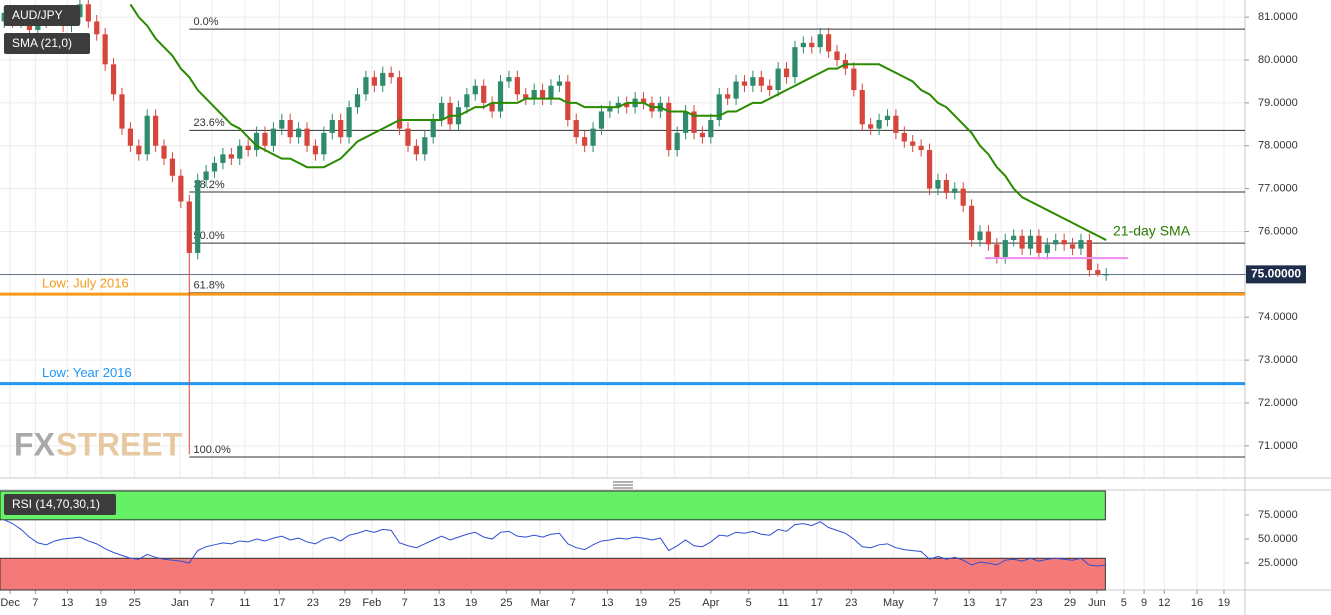 The image size is (1331, 615). I want to click on x-tick-label: May, so click(893, 603).